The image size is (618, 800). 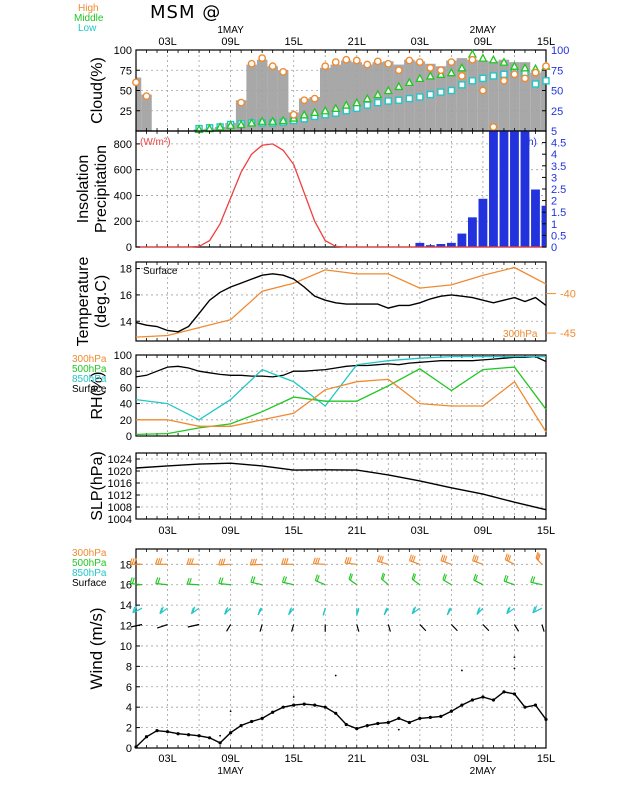 What do you see at coordinates (89, 389) in the screenshot?
I see `rh-legend-surface: Surface` at bounding box center [89, 389].